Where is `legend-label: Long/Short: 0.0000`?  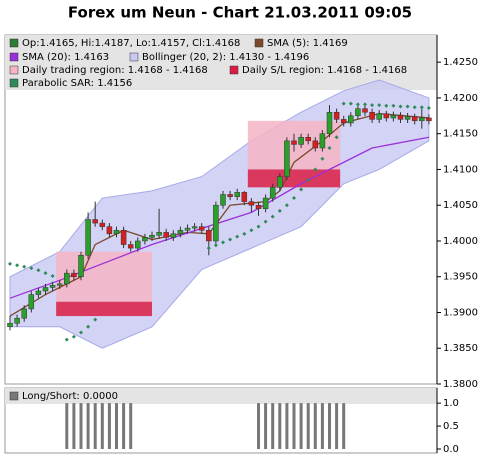
legend-label: Long/Short: 0.0000 is located at coordinates (70, 396).